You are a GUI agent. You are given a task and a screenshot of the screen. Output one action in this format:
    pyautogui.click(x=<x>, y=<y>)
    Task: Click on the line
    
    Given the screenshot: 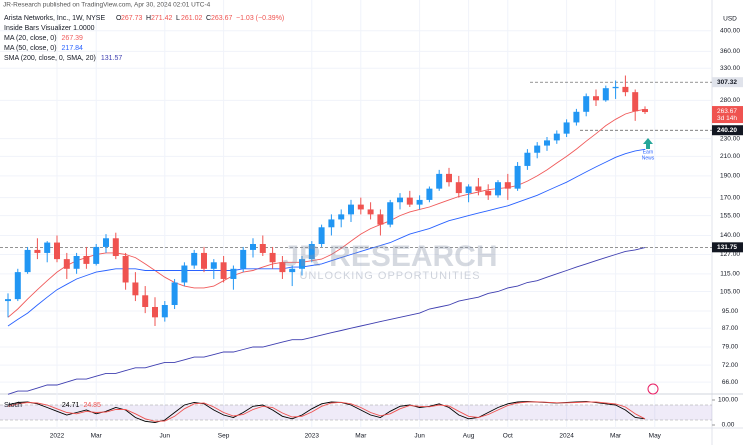 What is the action you would take?
    pyautogui.click(x=326, y=411)
    